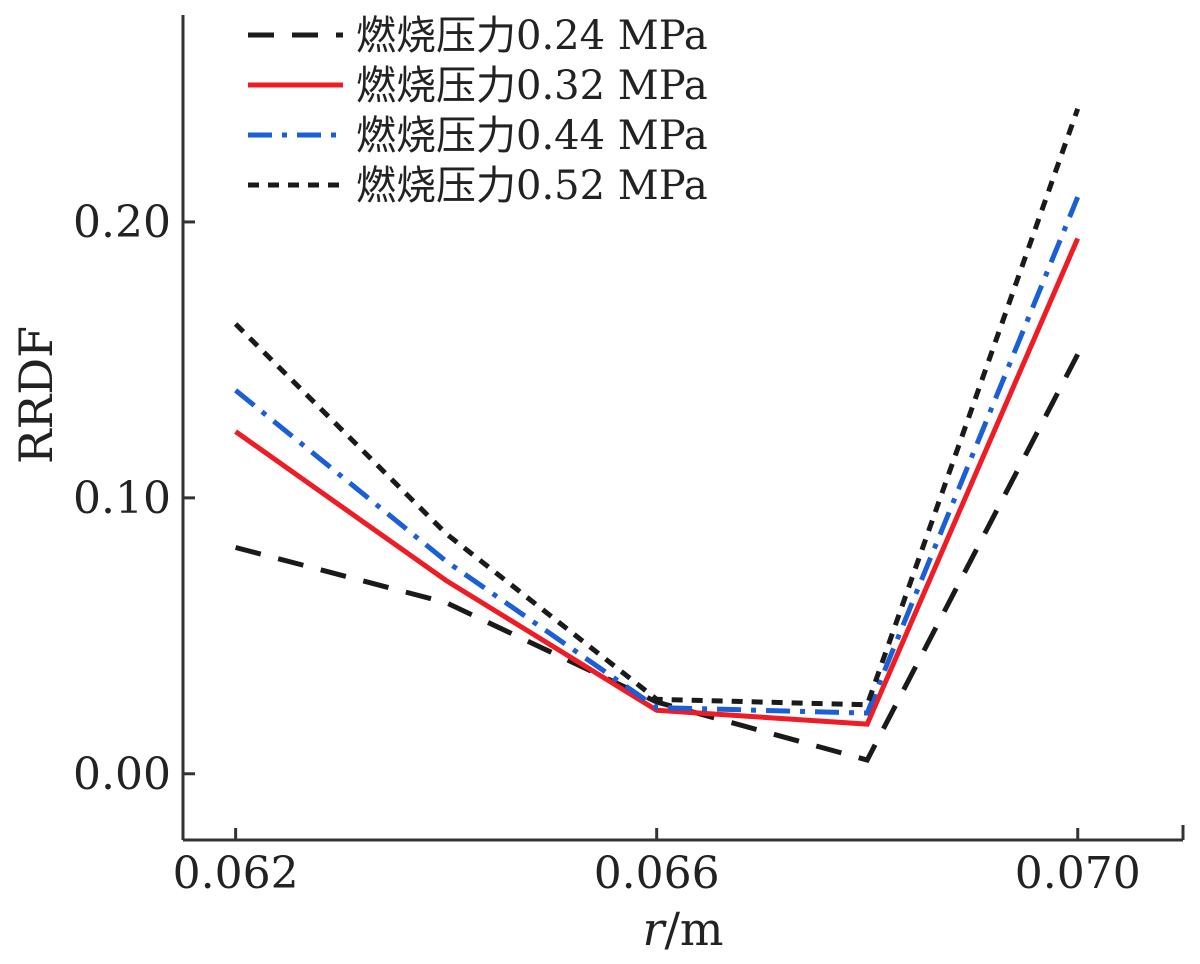  I want to click on y-axis-title: RRDF, so click(36, 395).